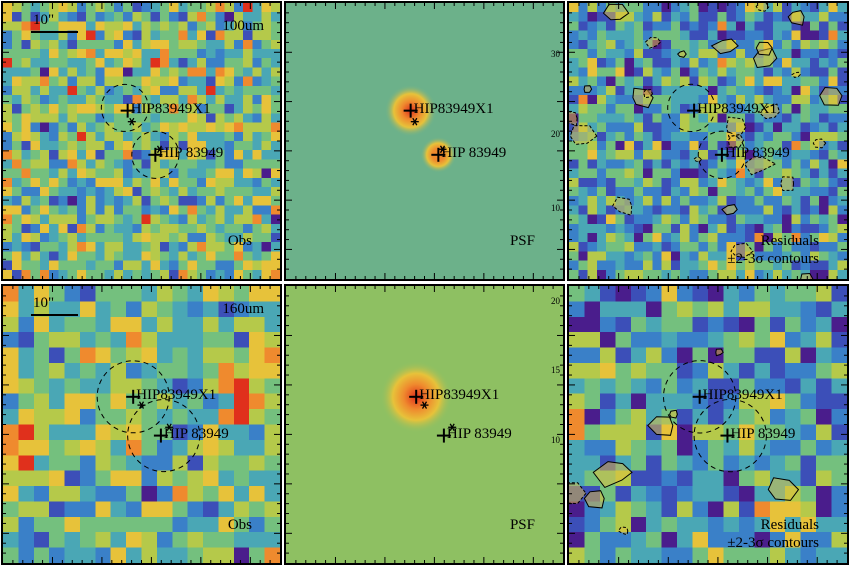 The width and height of the screenshot is (850, 566). What do you see at coordinates (243, 309) in the screenshot?
I see `band-label: 160um` at bounding box center [243, 309].